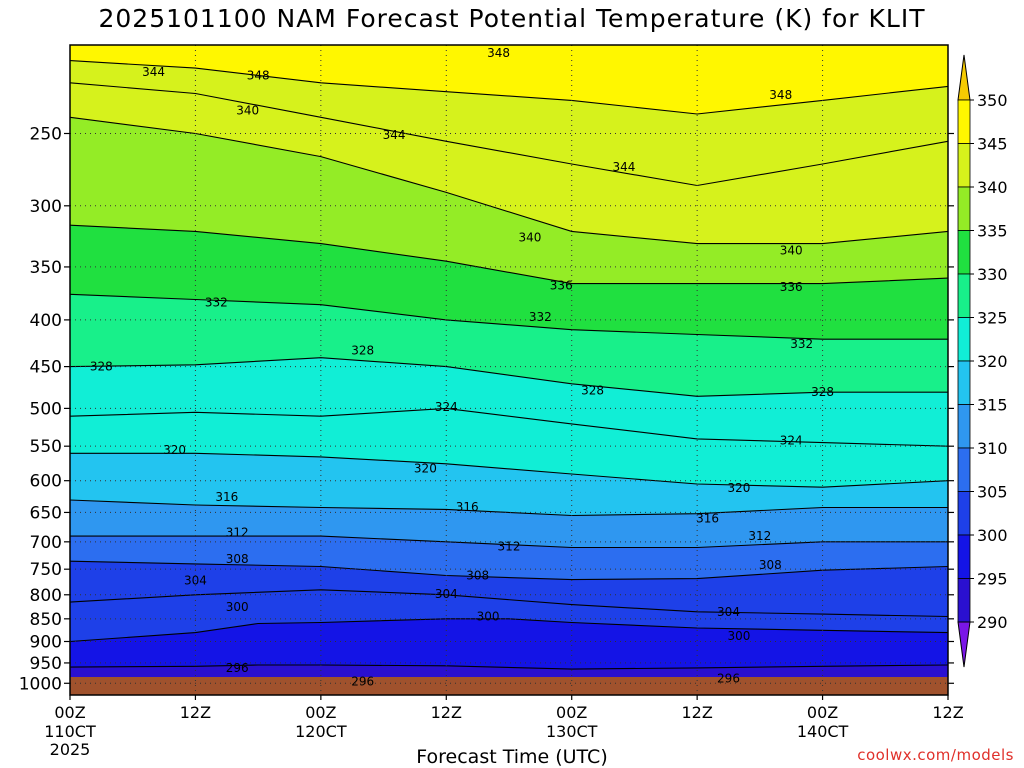 The width and height of the screenshot is (1024, 768). I want to click on x-tick-year: 2025, so click(70, 749).